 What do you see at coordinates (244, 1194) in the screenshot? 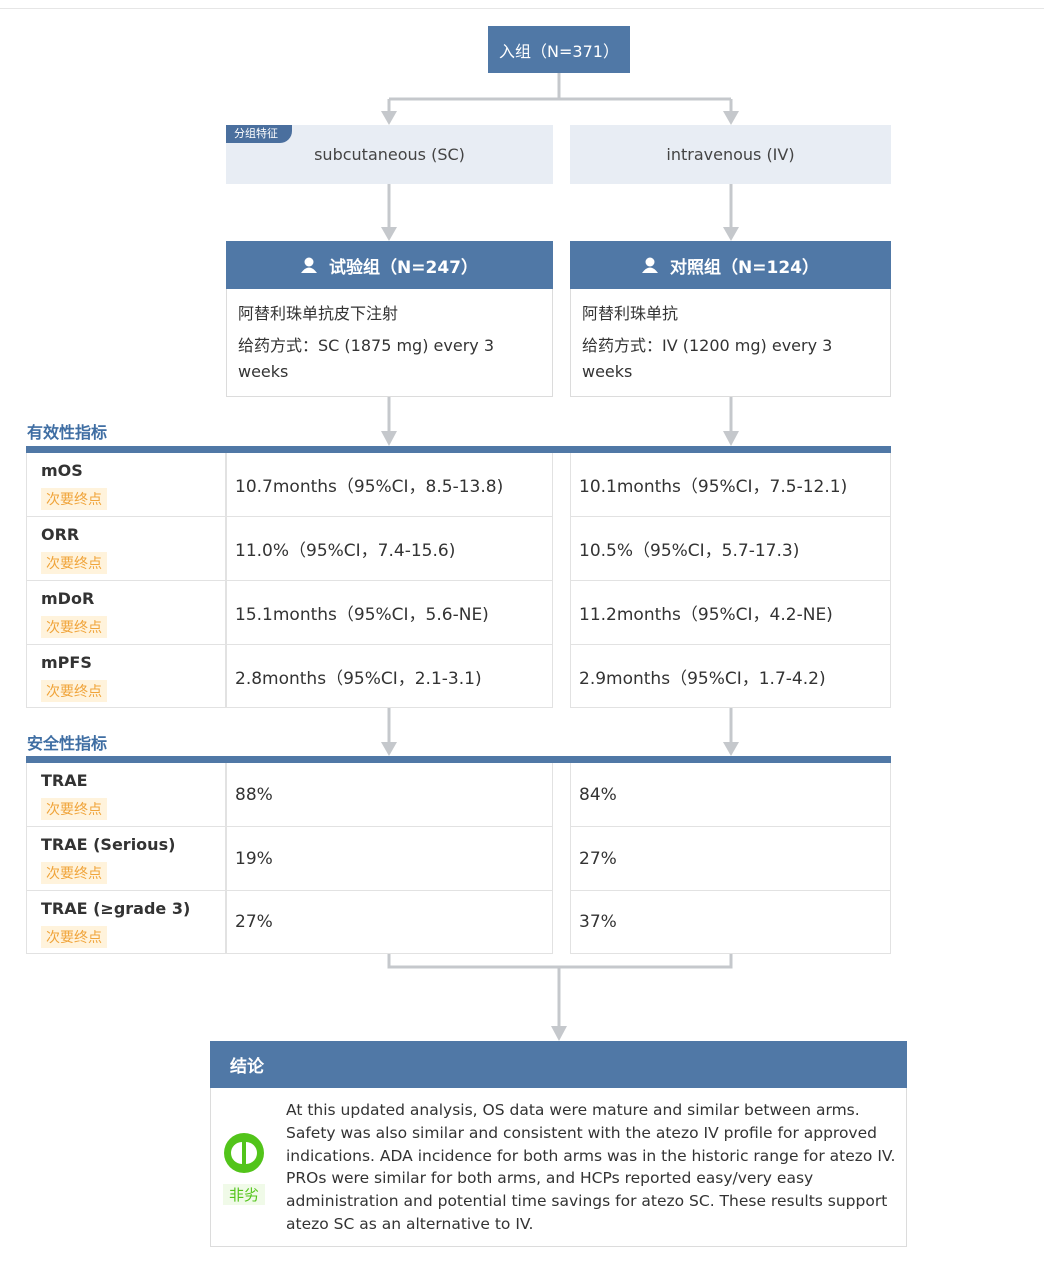
I see `verdict-badge: 非劣` at bounding box center [244, 1194].